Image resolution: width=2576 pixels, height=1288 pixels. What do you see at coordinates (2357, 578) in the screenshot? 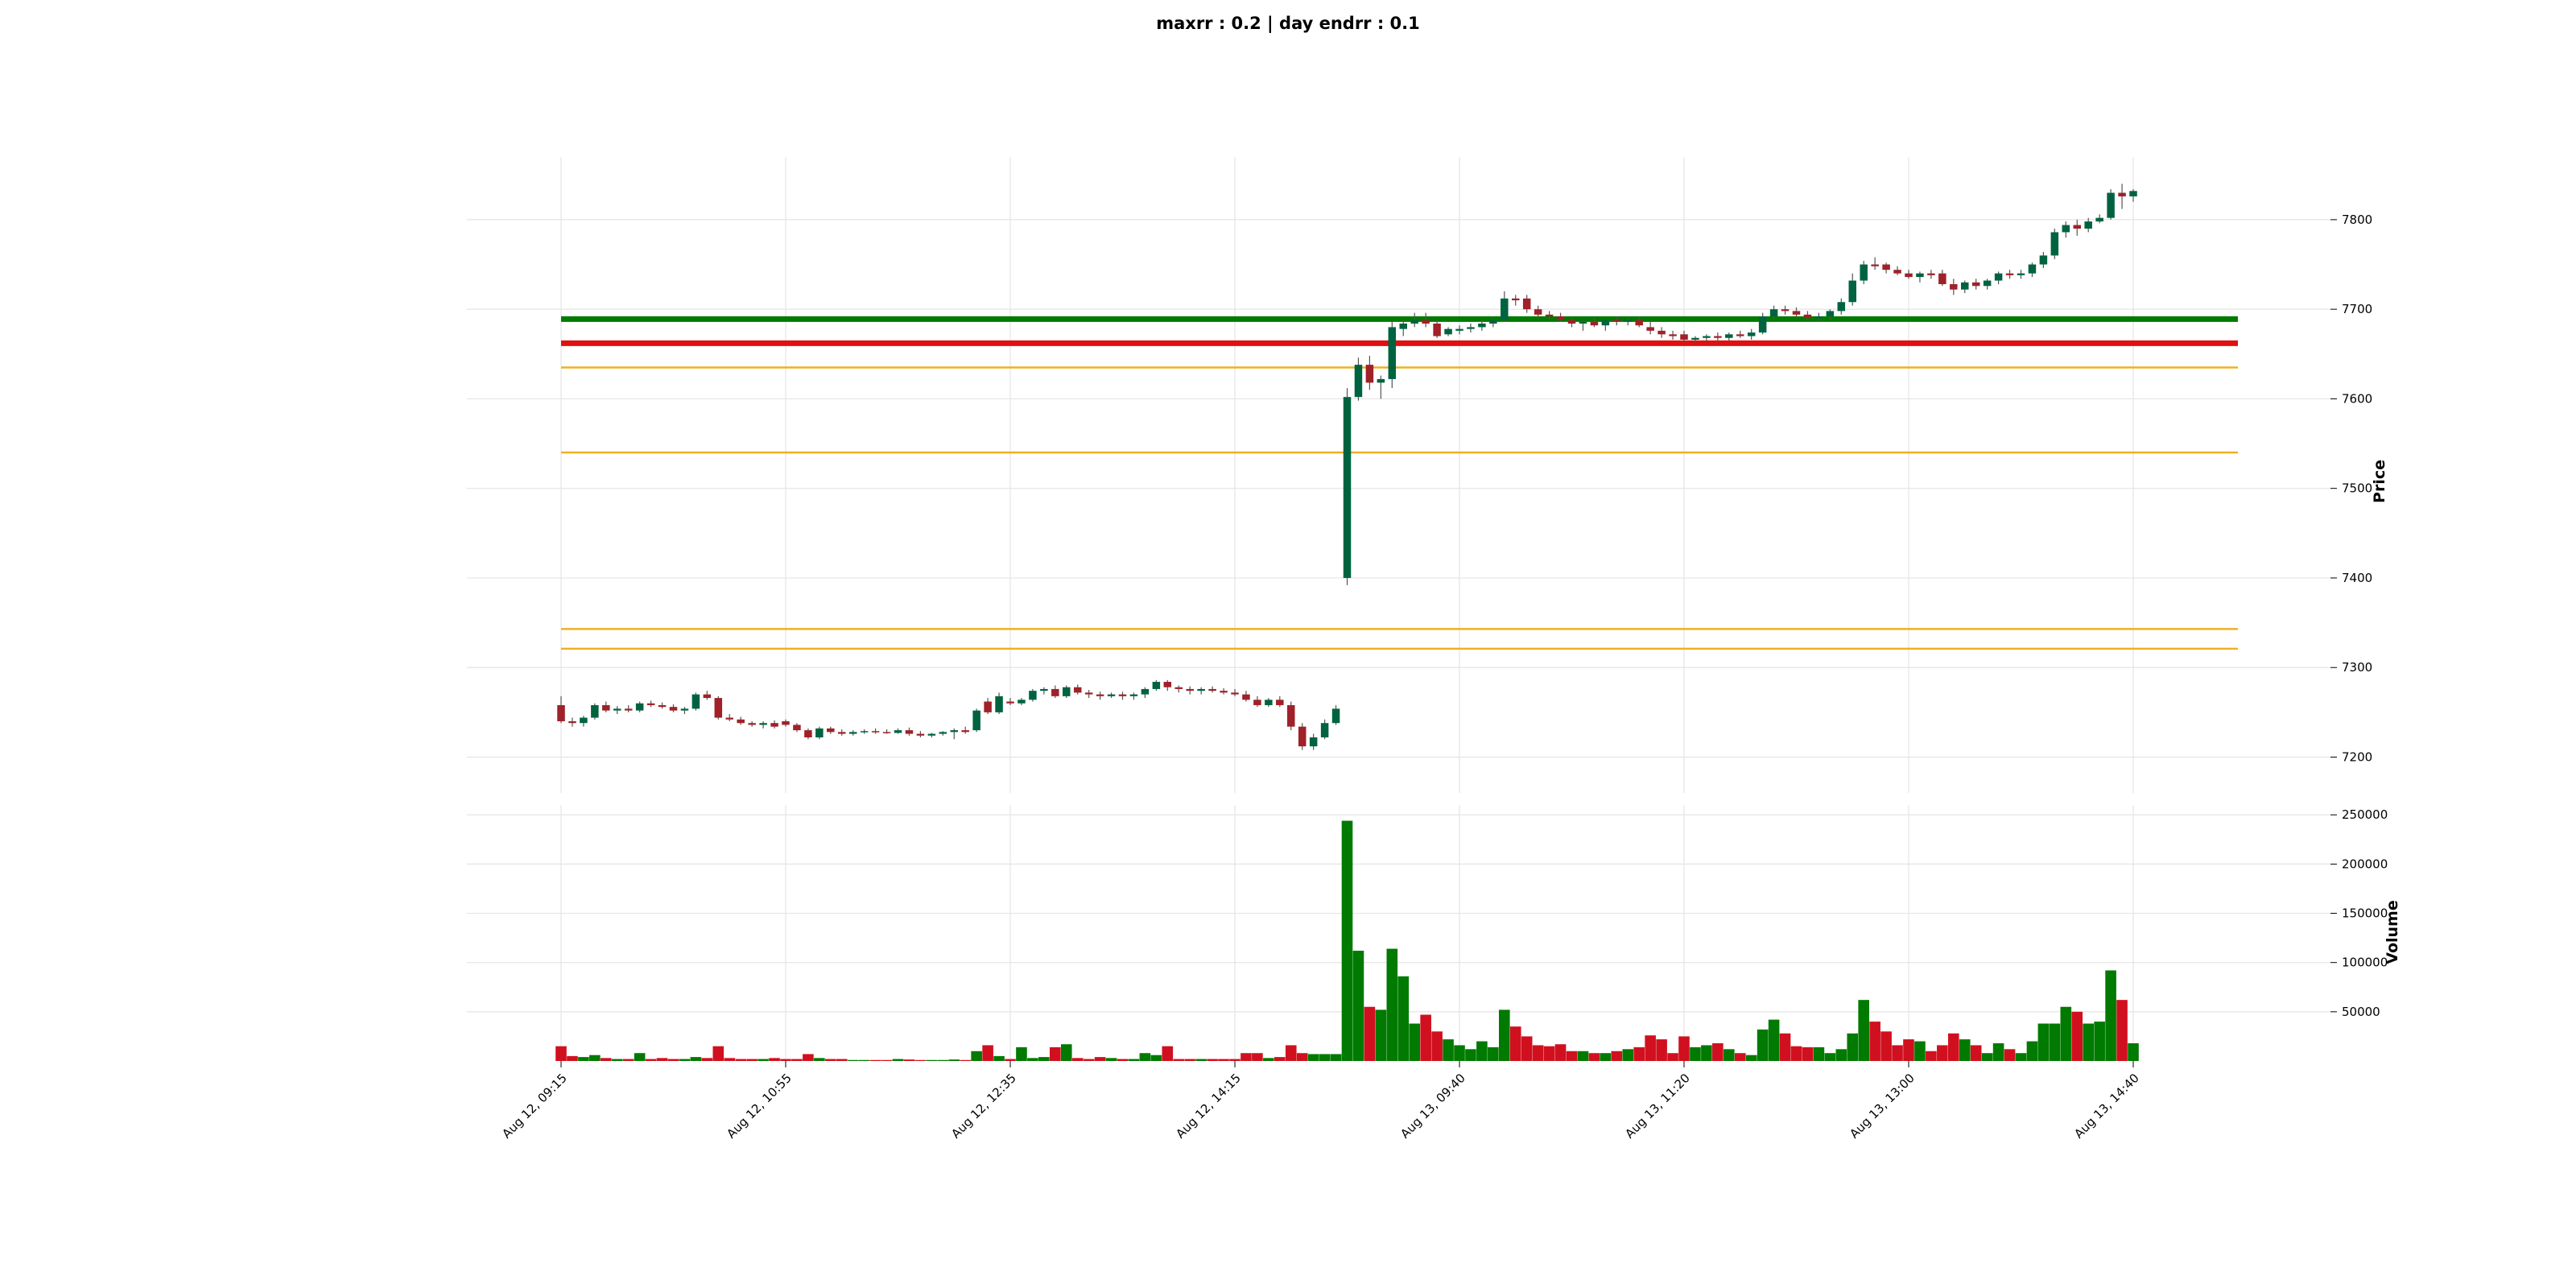
I see `price-tick-label: 7400` at bounding box center [2357, 578].